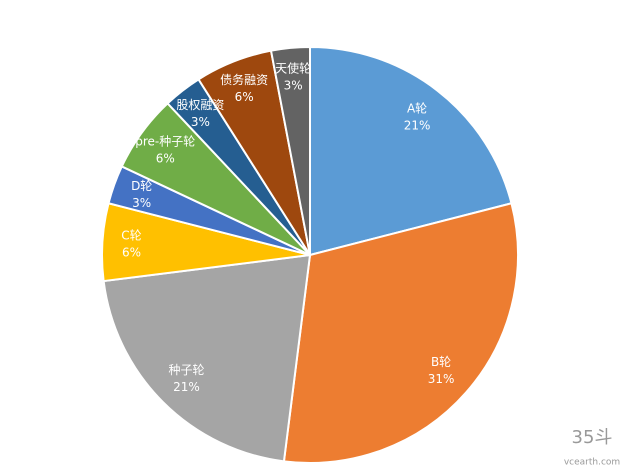 This screenshot has height=476, width=630. Describe the element at coordinates (131, 235) in the screenshot. I see `slice-label: C轮` at that location.